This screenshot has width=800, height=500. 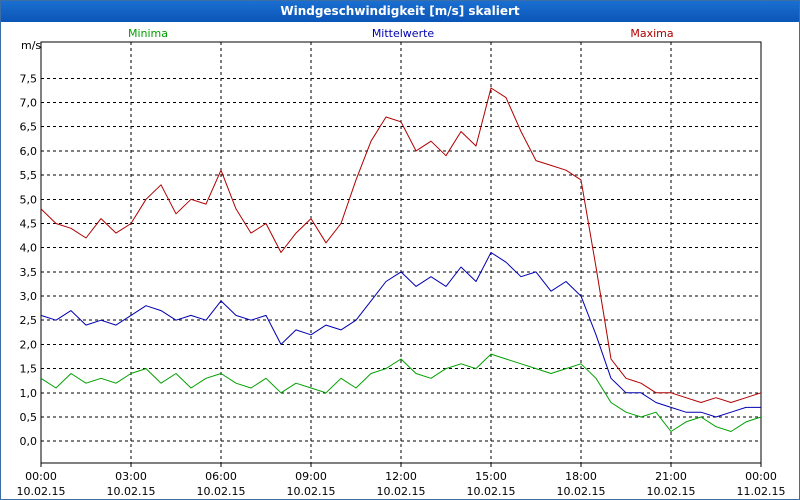 I want to click on y-tick-label: 7,5, so click(x=29, y=78).